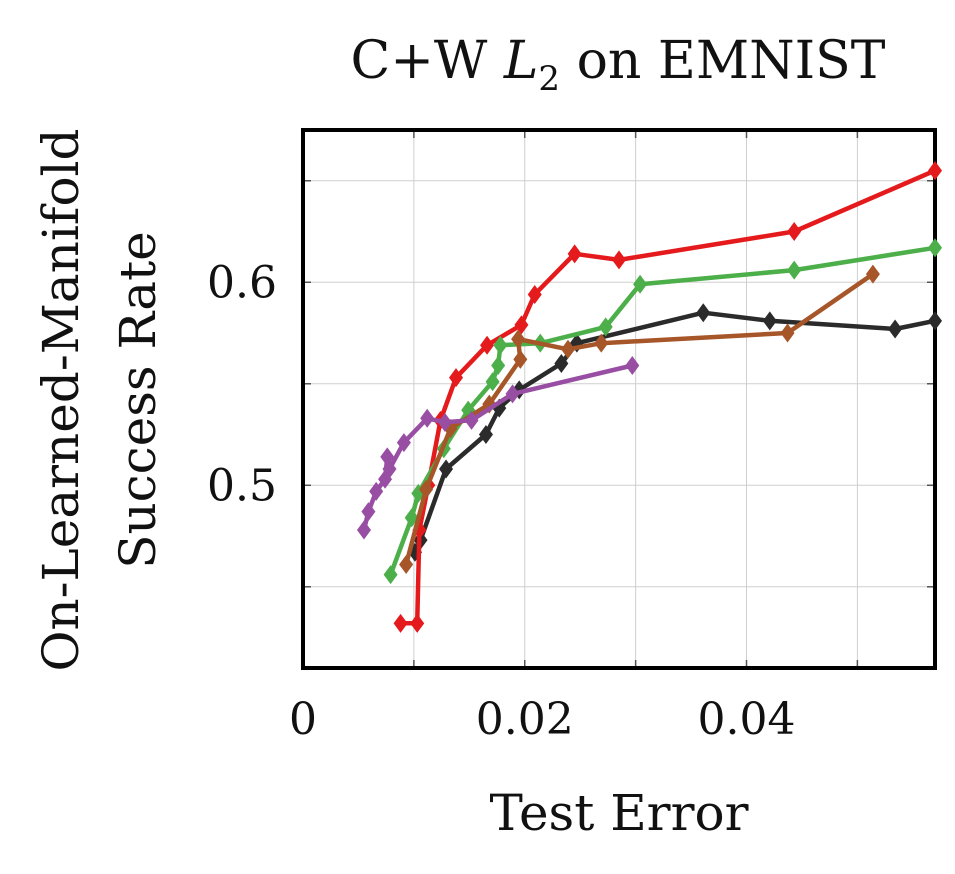 This screenshot has width=955, height=874. Describe the element at coordinates (747, 719) in the screenshot. I see `x-tick-label-2: 0.04` at that location.